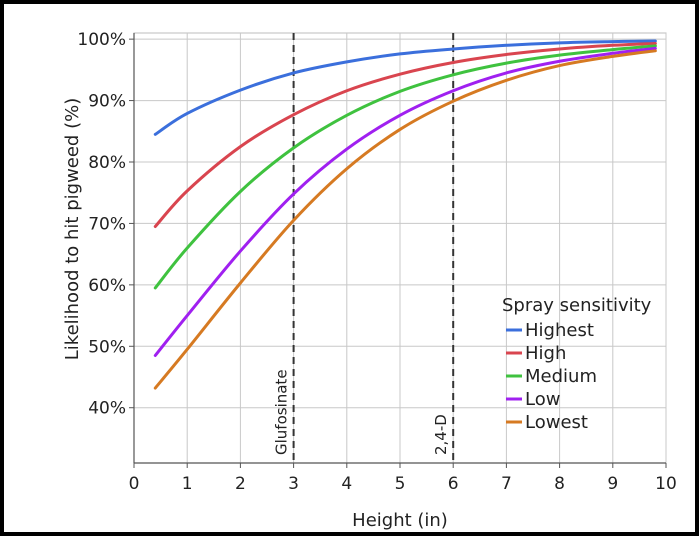 The height and width of the screenshot is (536, 699). Describe the element at coordinates (282, 412) in the screenshot. I see `reference-line-label: Glufosinate` at that location.